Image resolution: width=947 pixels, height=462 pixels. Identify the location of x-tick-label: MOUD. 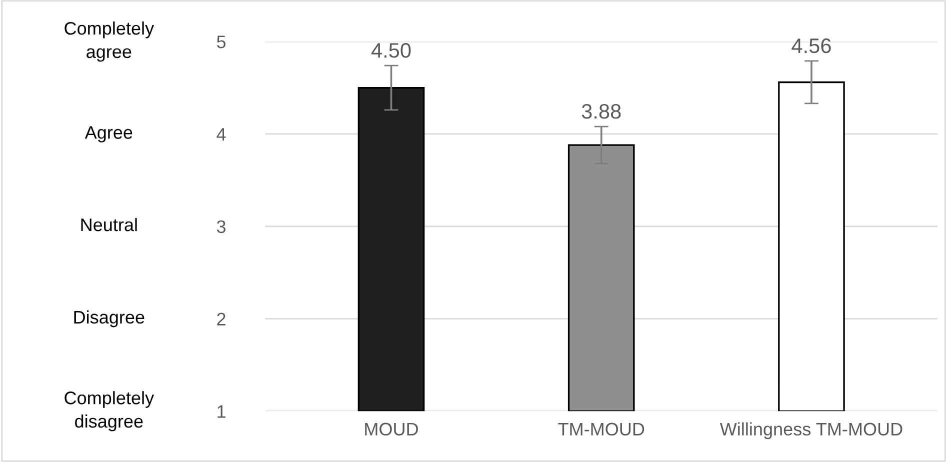
(391, 429).